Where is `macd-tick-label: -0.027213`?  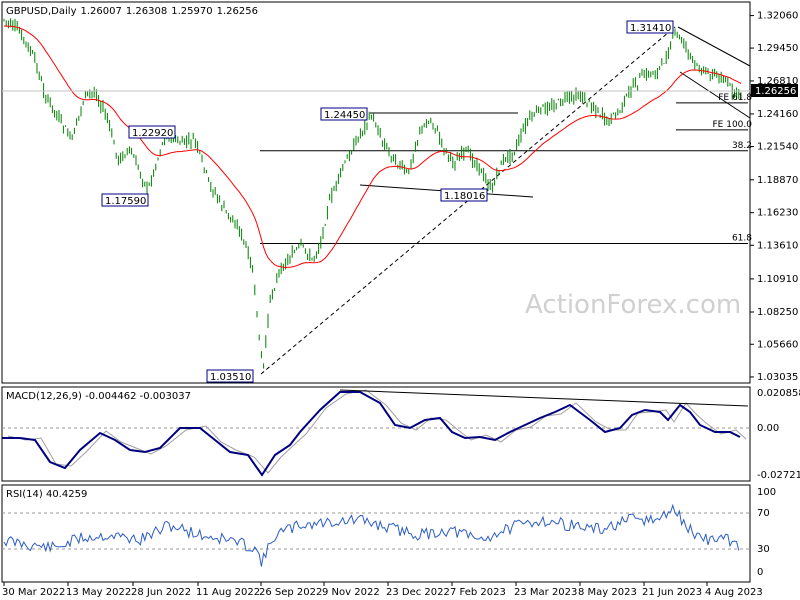
macd-tick-label: -0.027213 is located at coordinates (778, 475).